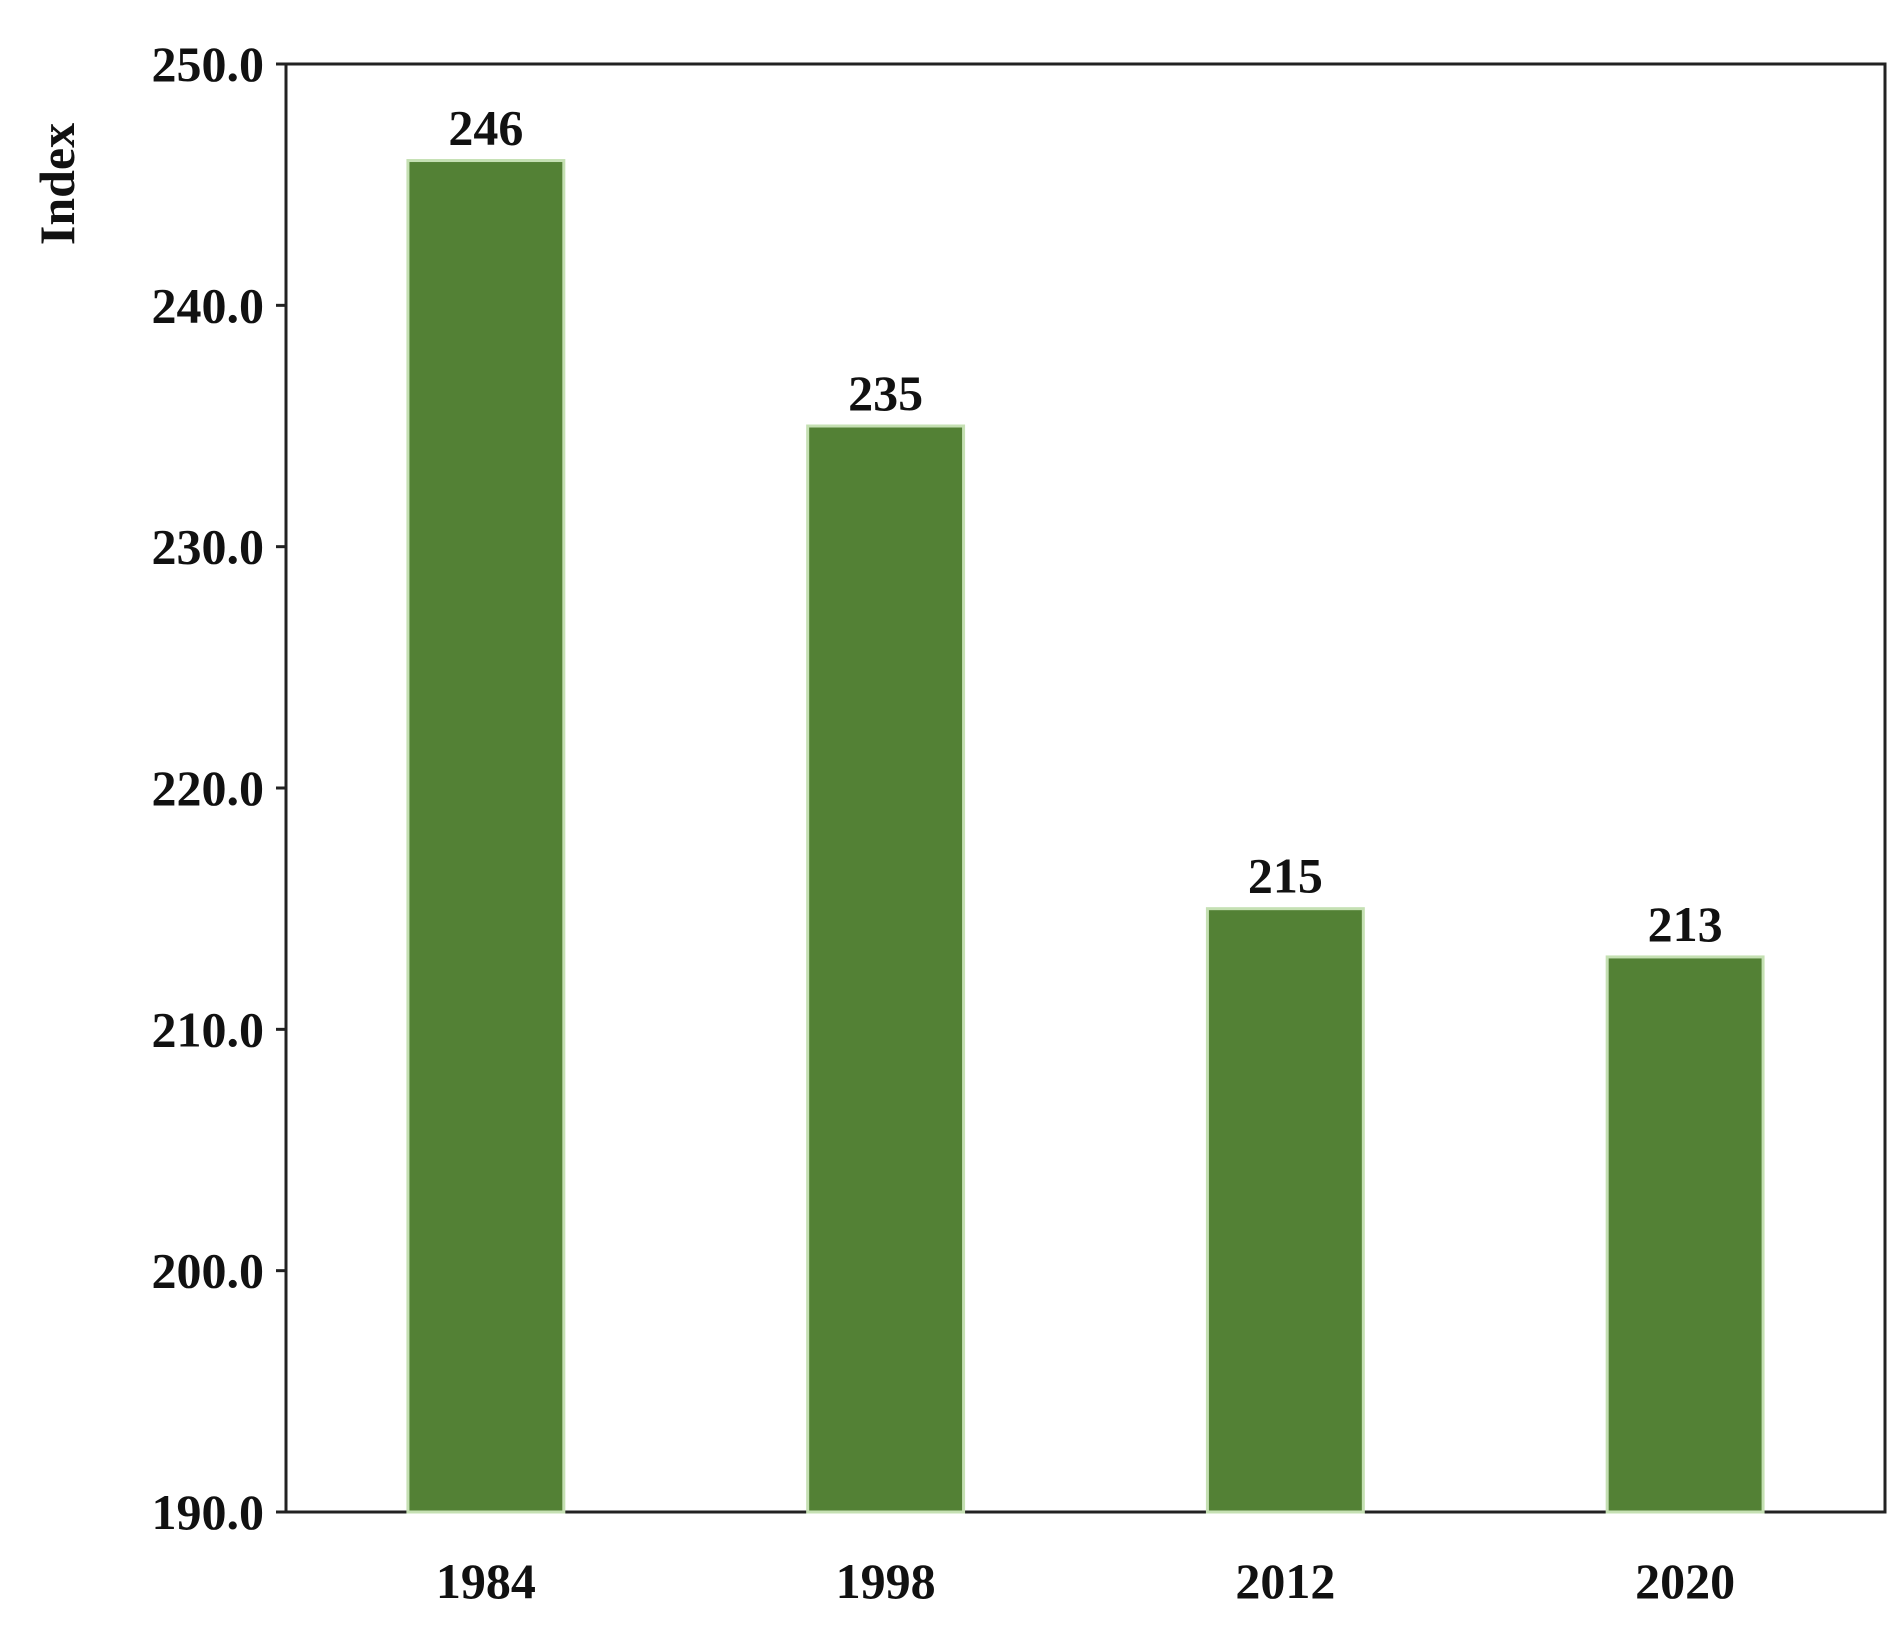 The width and height of the screenshot is (1903, 1633). Describe the element at coordinates (486, 1581) in the screenshot. I see `x-tick-label: 1984` at that location.